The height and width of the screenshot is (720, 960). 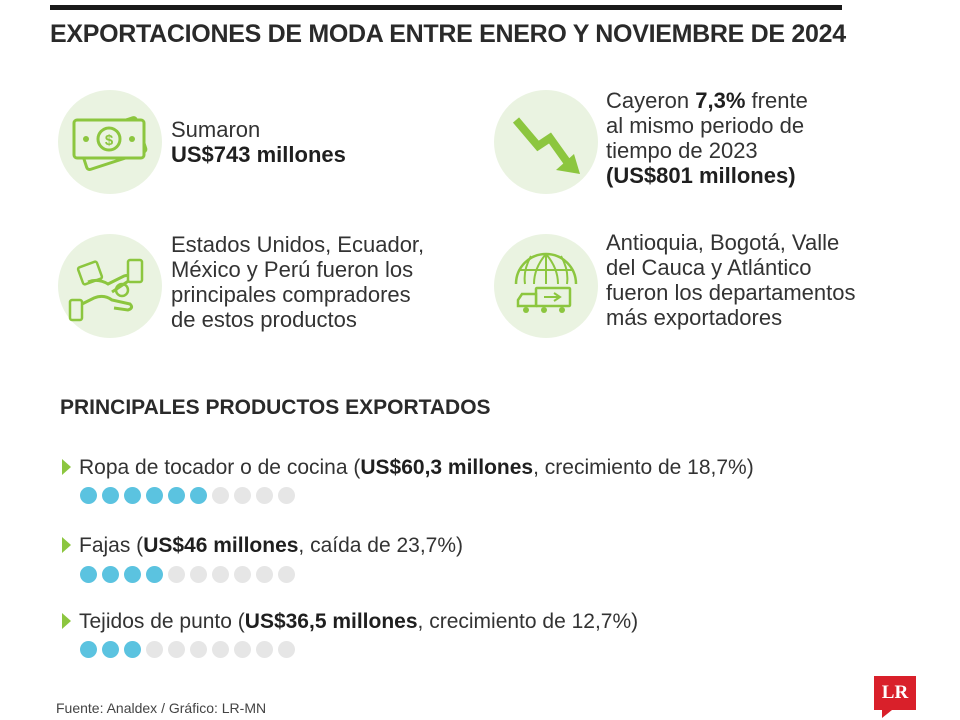 I want to click on product-change: , crecimiento de 12,7%), so click(x=528, y=621).